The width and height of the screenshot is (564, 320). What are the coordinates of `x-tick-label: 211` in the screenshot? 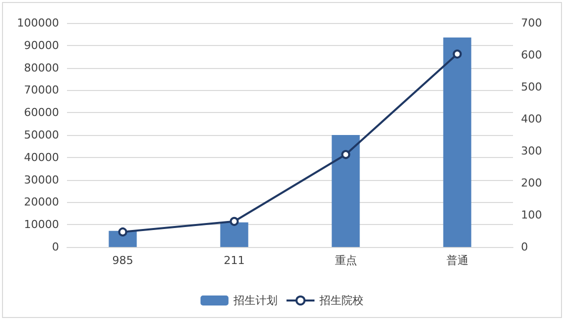 It's located at (234, 260).